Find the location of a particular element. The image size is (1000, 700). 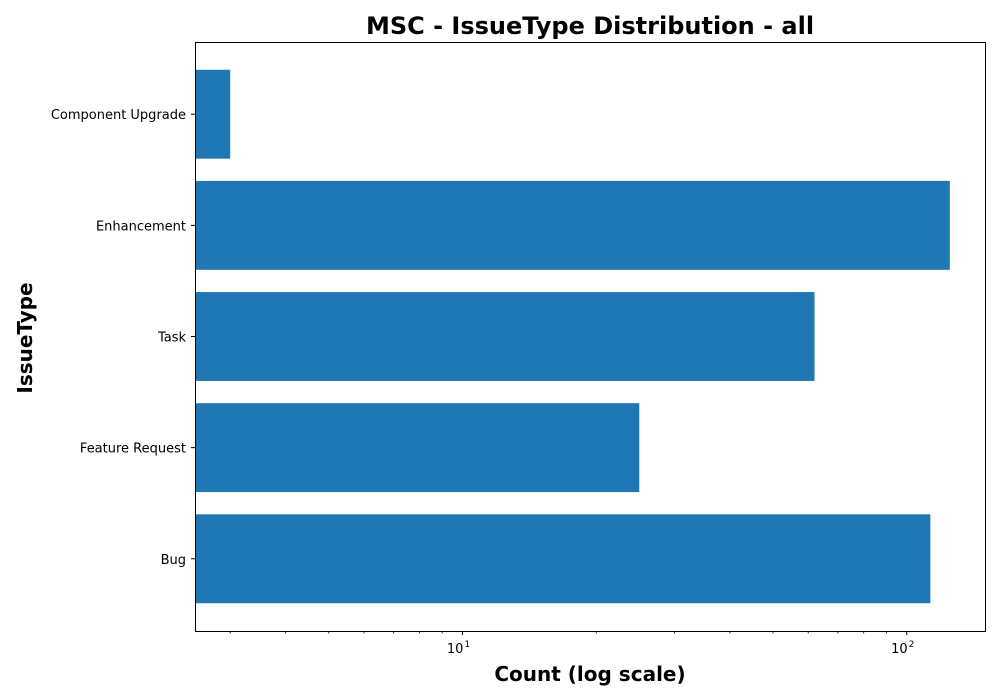

x-axis-label: Count (log scale) is located at coordinates (589, 674).